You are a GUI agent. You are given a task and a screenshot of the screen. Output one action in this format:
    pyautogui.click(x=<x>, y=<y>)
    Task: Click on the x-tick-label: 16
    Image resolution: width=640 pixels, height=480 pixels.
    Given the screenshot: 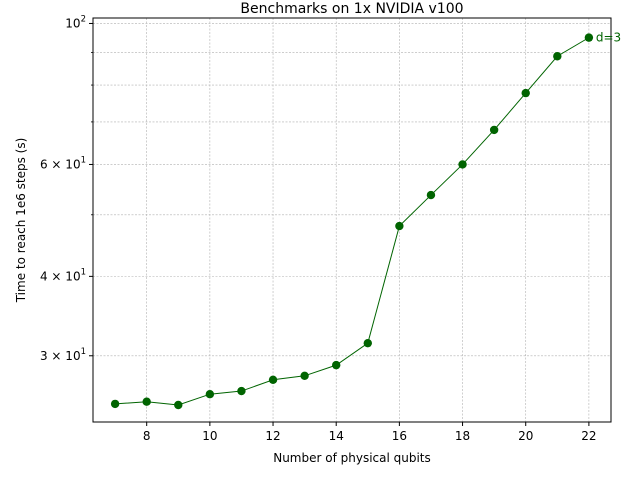 What is the action you would take?
    pyautogui.click(x=399, y=436)
    